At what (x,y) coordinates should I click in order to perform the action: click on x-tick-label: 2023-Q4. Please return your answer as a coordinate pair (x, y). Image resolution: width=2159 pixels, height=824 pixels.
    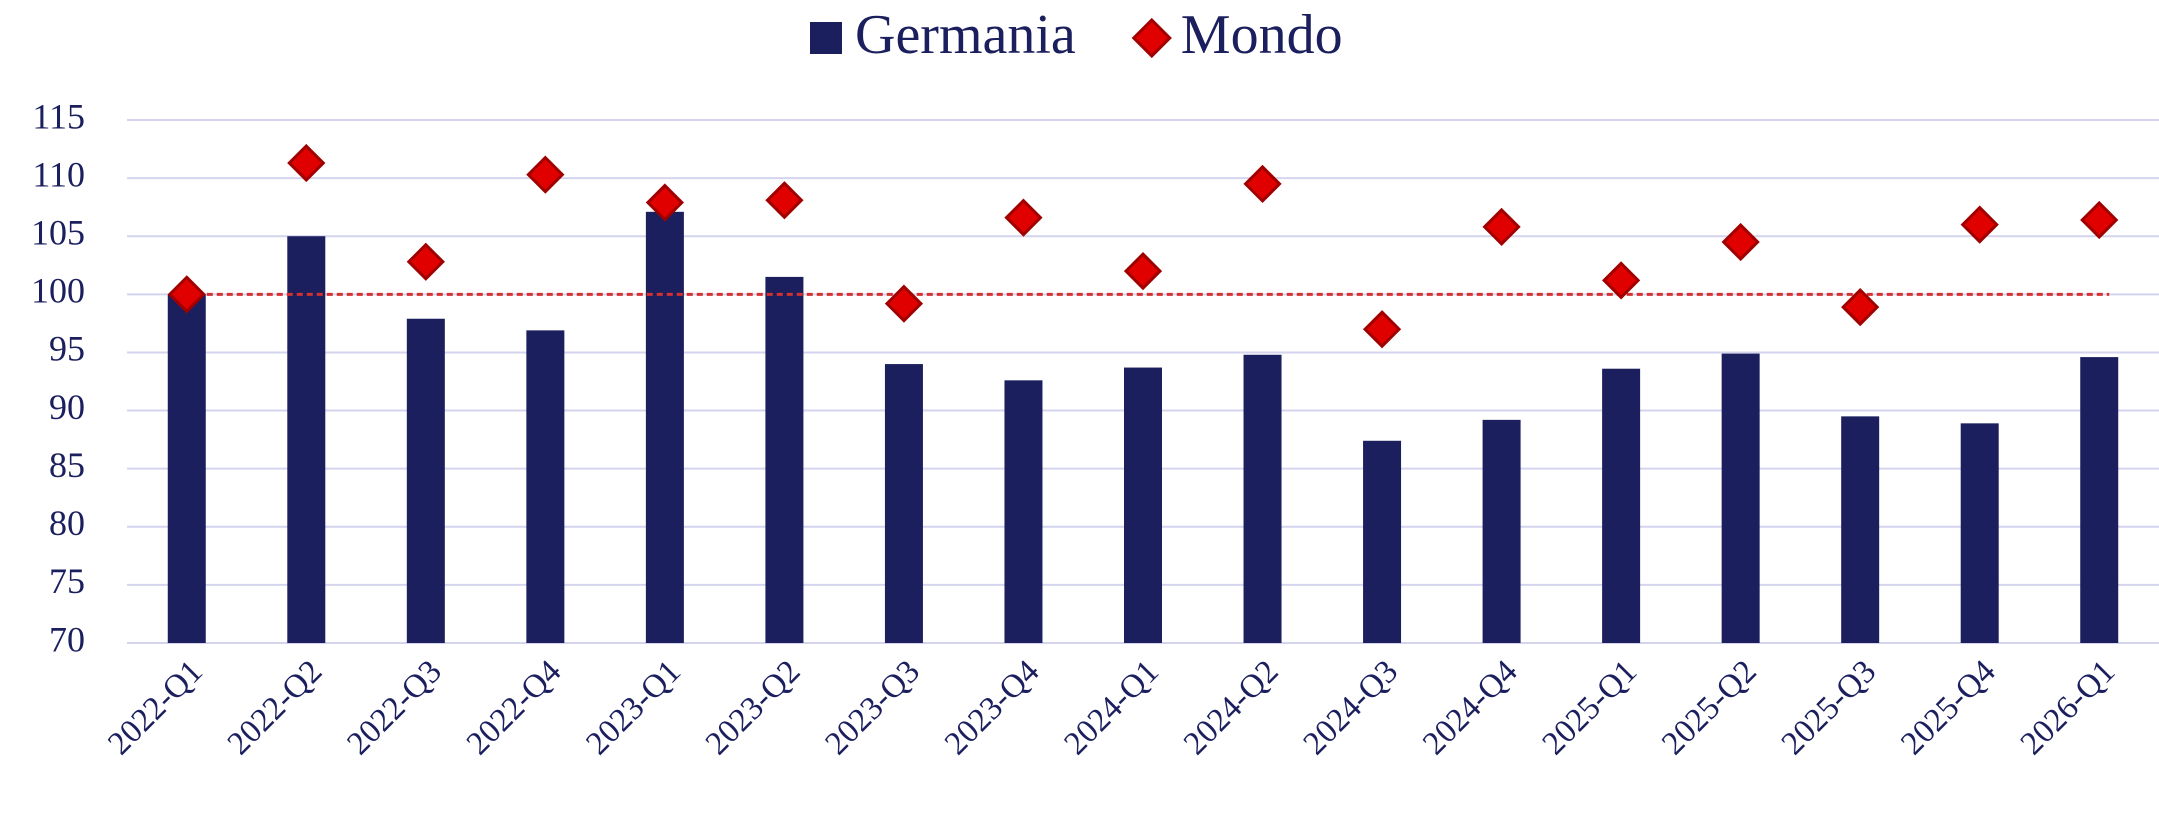
    Looking at the image, I should click on (992, 708).